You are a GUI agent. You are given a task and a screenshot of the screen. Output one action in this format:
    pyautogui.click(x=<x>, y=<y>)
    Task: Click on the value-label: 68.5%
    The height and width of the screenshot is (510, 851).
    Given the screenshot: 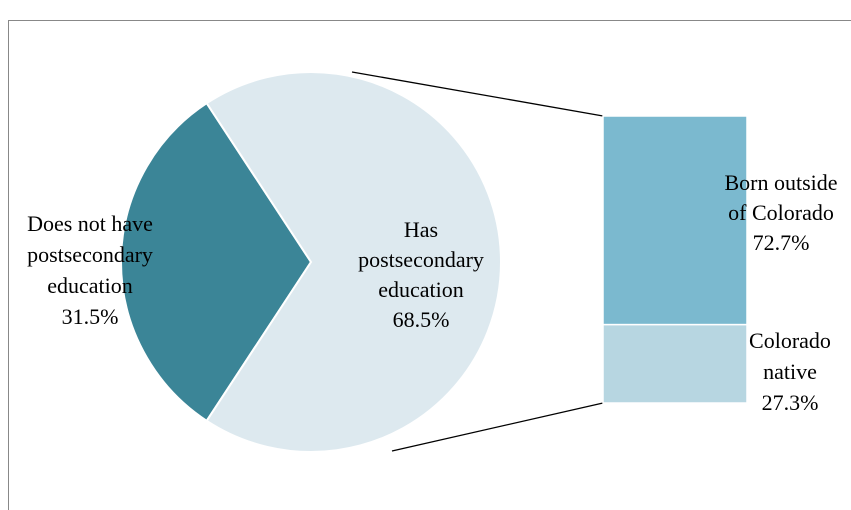 What is the action you would take?
    pyautogui.click(x=421, y=319)
    